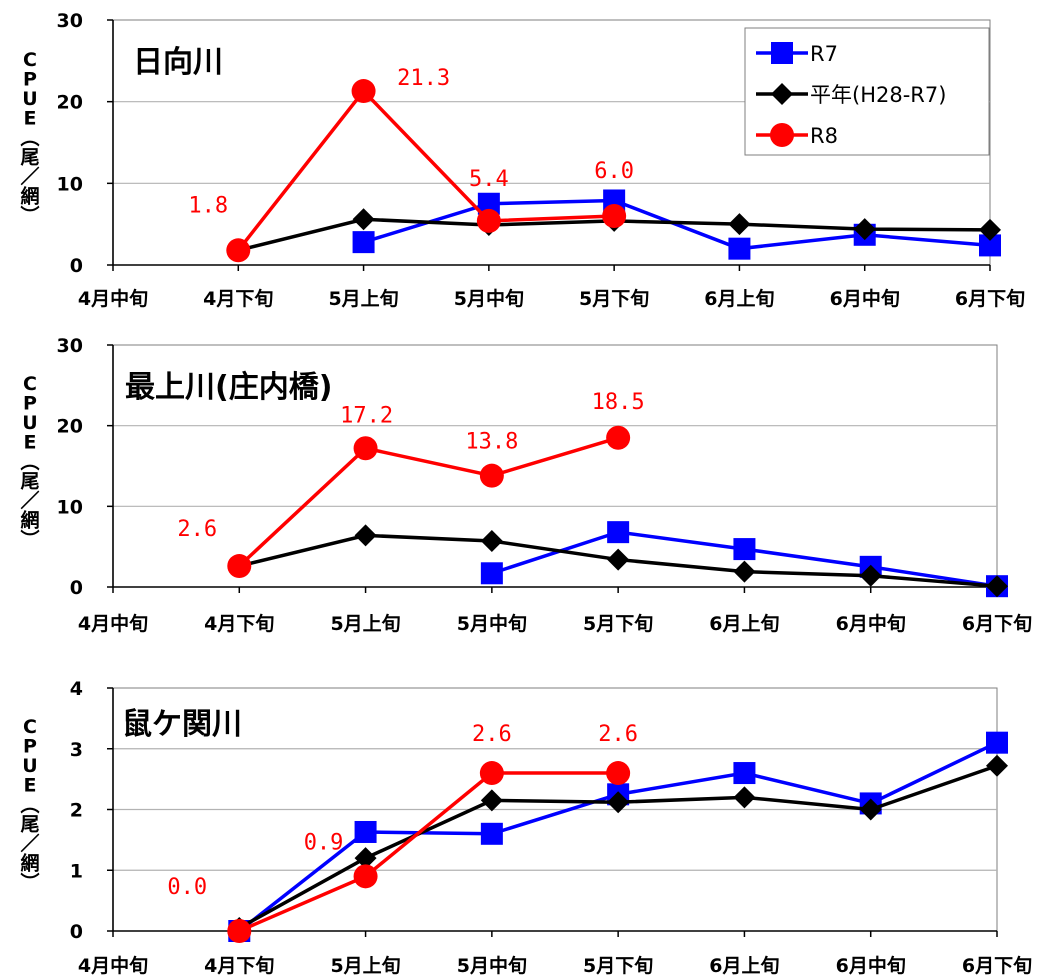  I want to click on data-label: 5.4, so click(489, 179).